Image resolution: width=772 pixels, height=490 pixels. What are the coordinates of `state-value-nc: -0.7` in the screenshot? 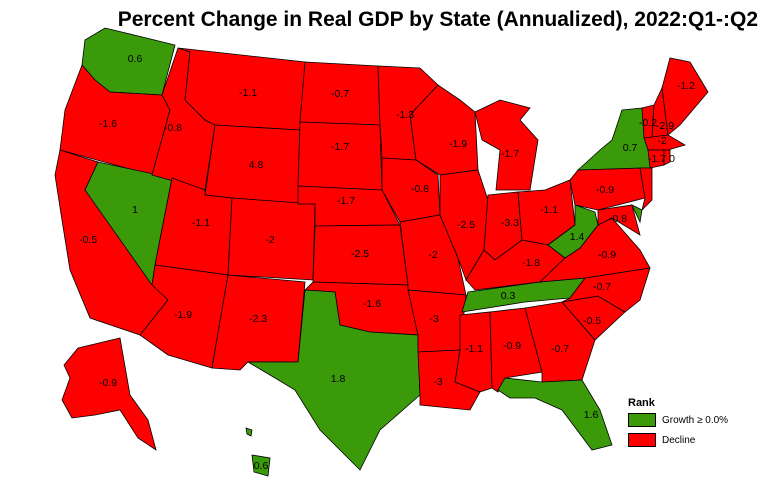 It's located at (602, 287).